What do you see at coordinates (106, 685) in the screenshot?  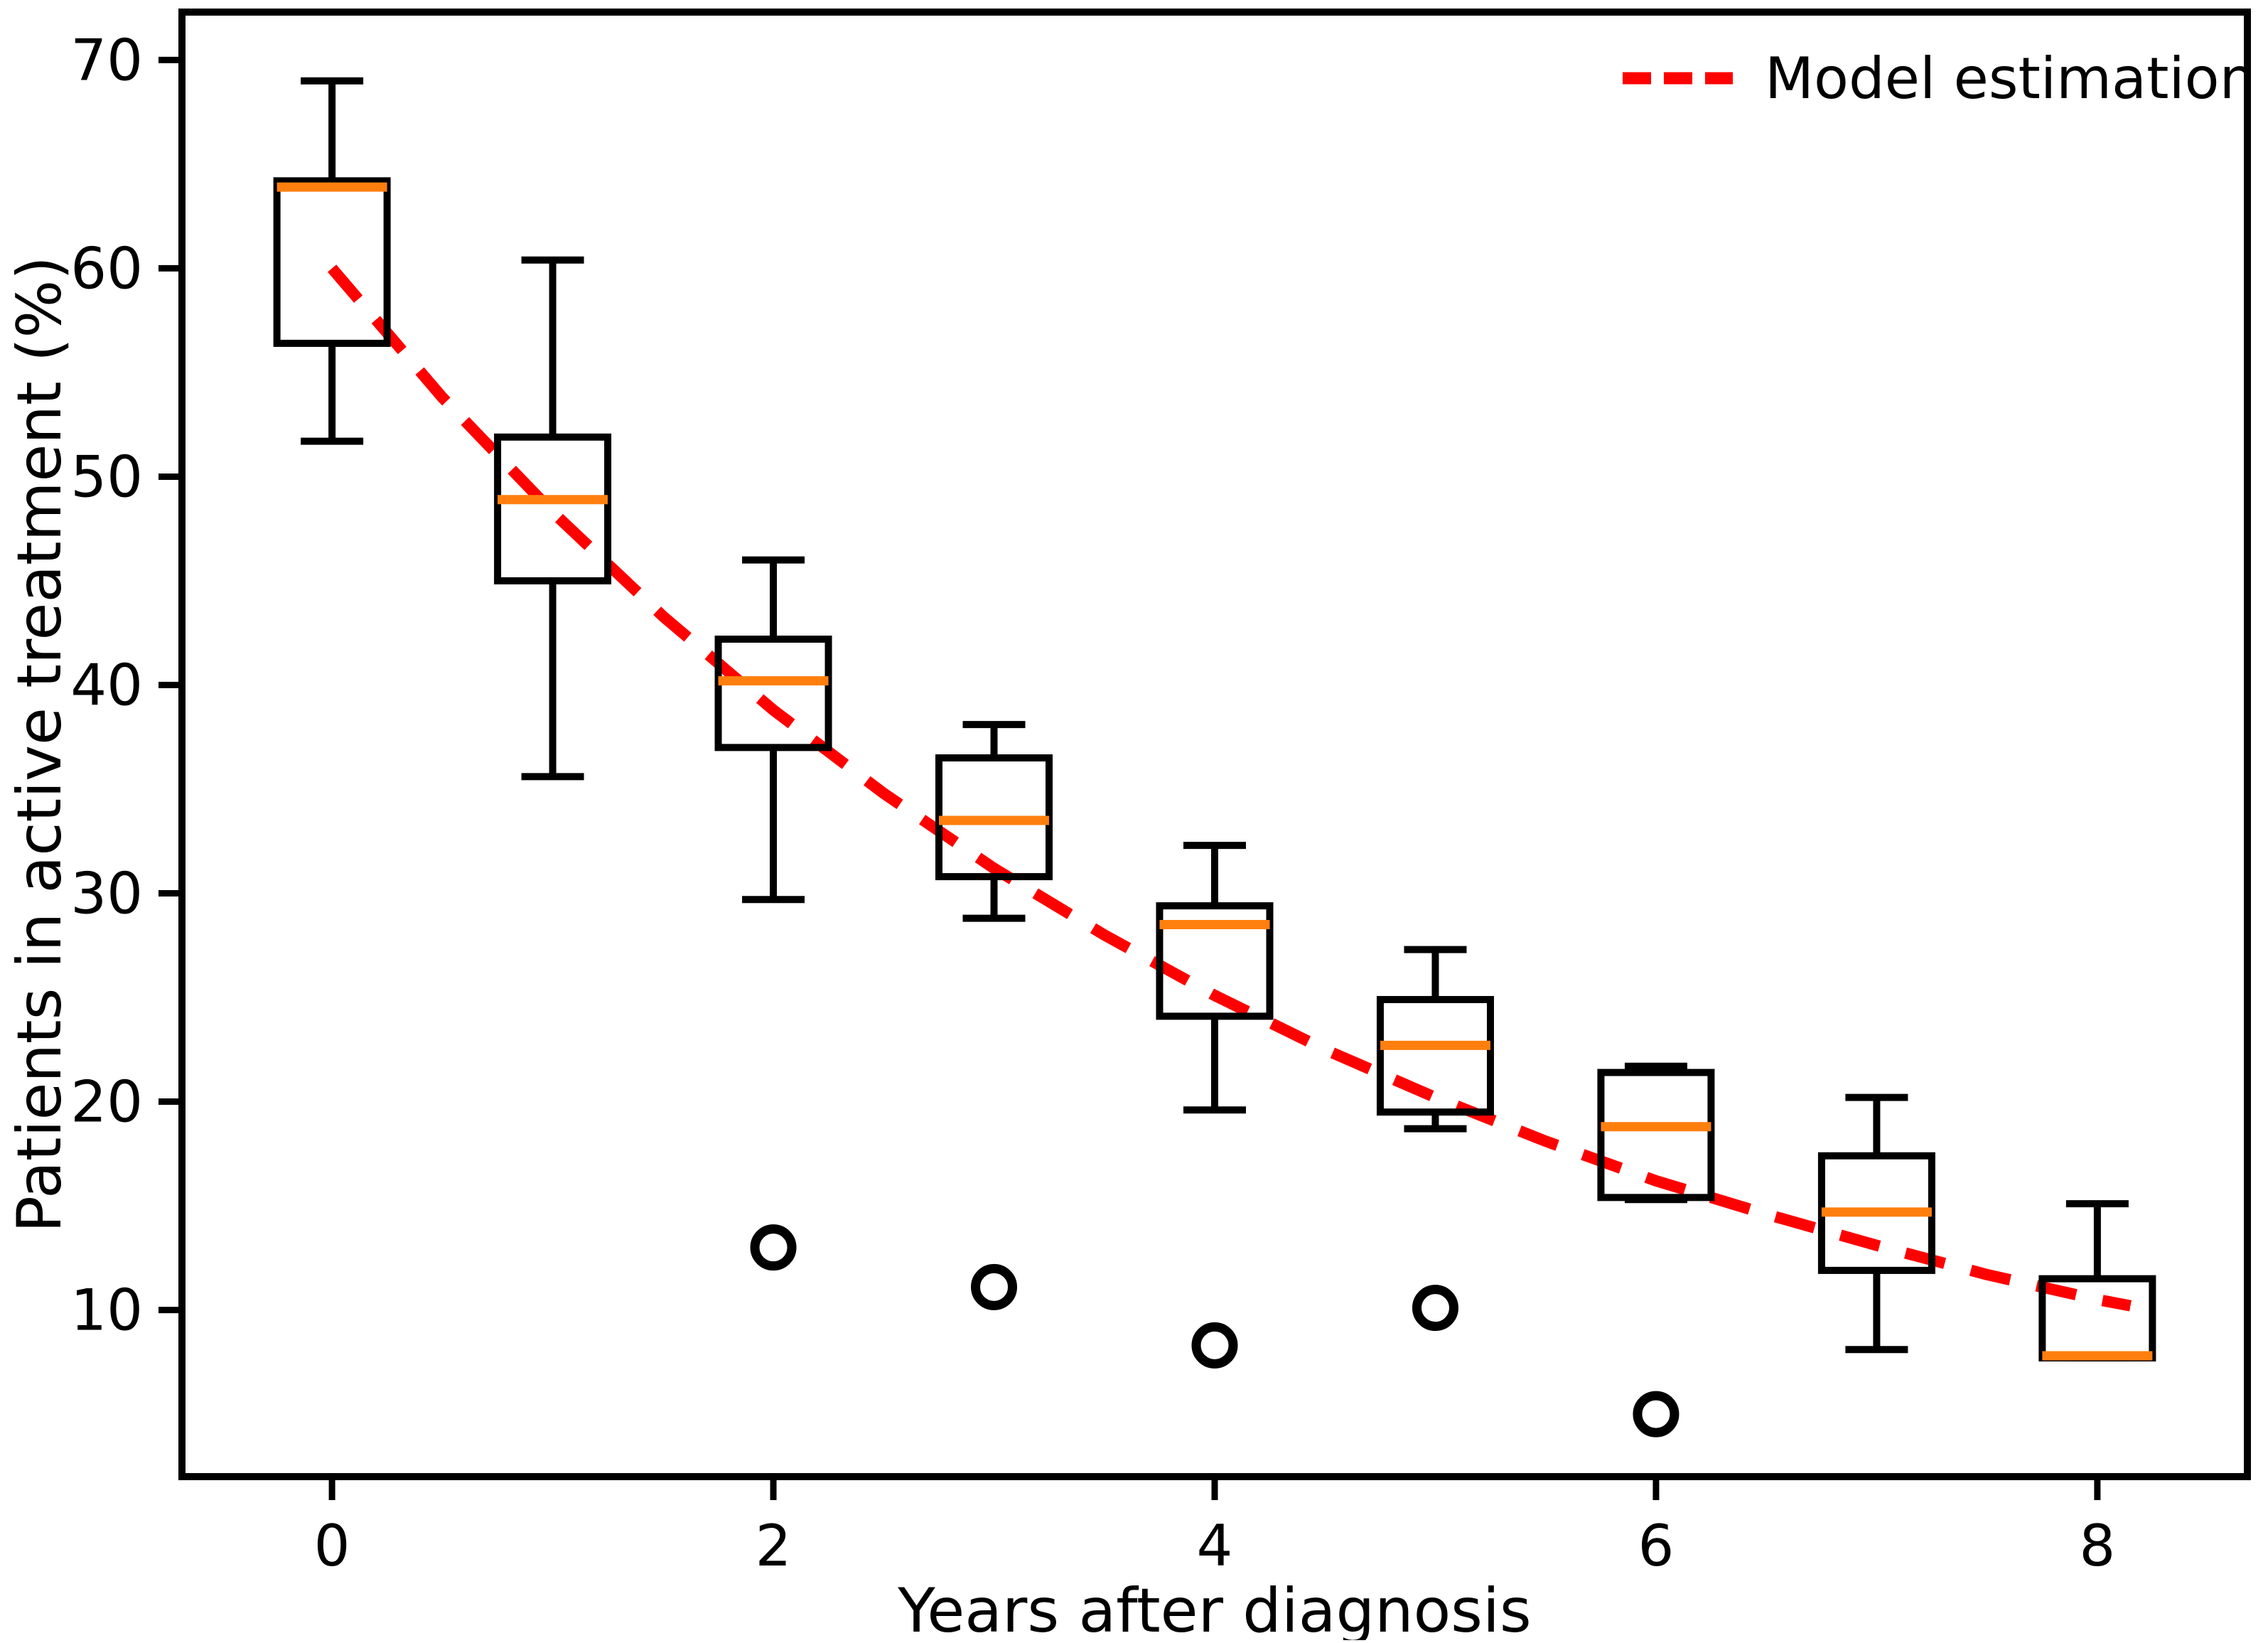 I see `y-tick-label: 40` at bounding box center [106, 685].